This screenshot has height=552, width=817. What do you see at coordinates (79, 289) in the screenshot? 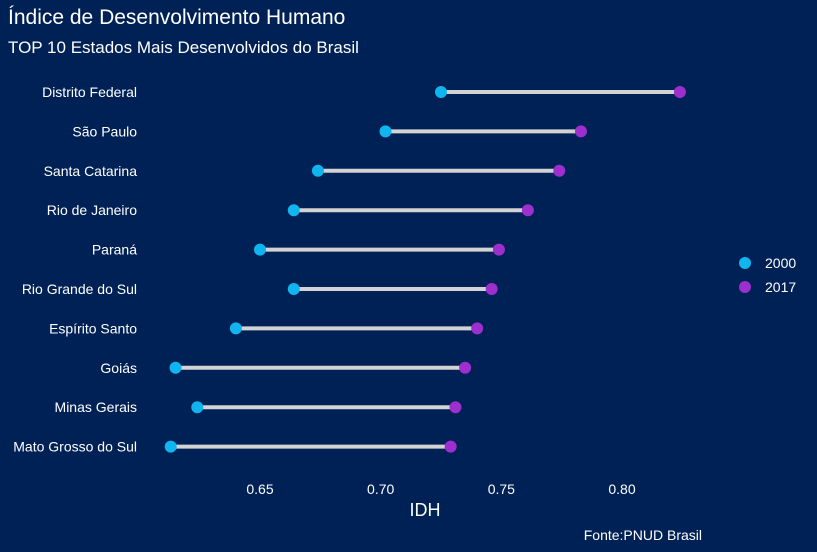
I see `category-label: Rio Grande do Sul` at bounding box center [79, 289].